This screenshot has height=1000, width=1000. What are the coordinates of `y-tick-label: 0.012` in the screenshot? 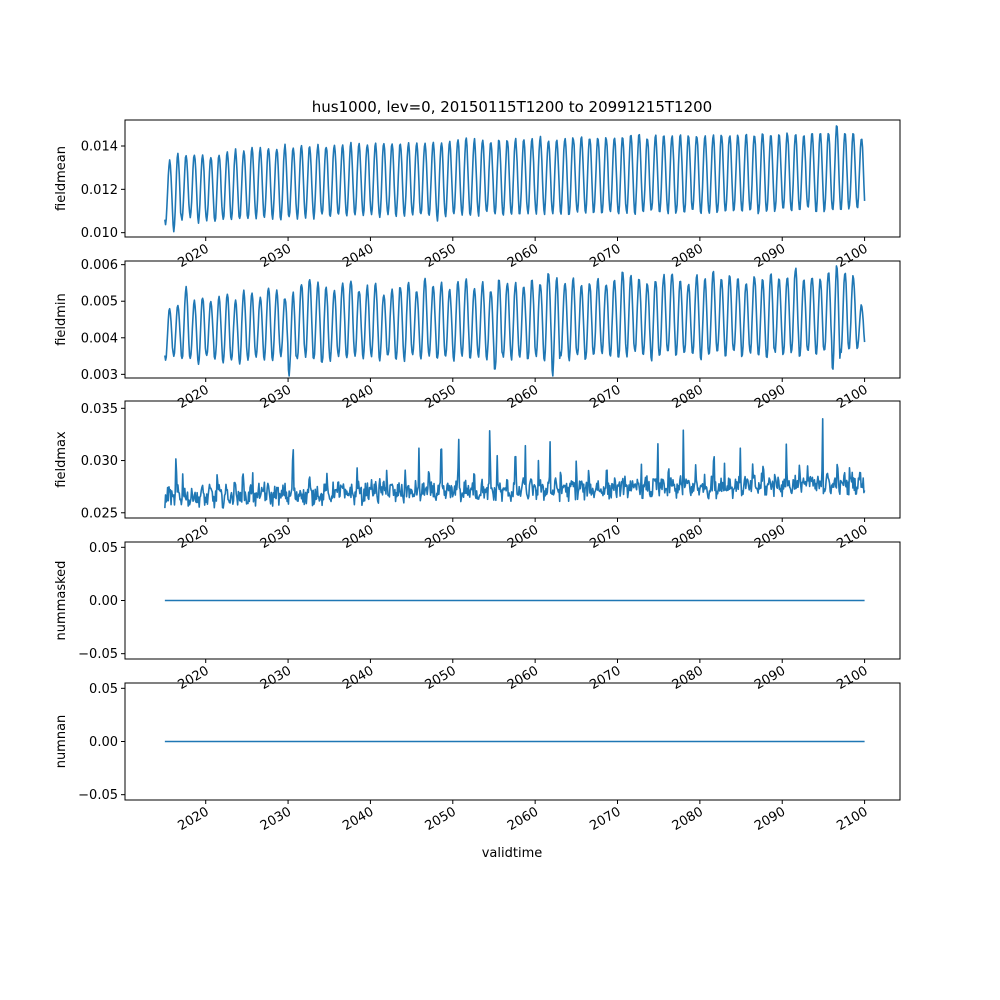 It's located at (99, 190).